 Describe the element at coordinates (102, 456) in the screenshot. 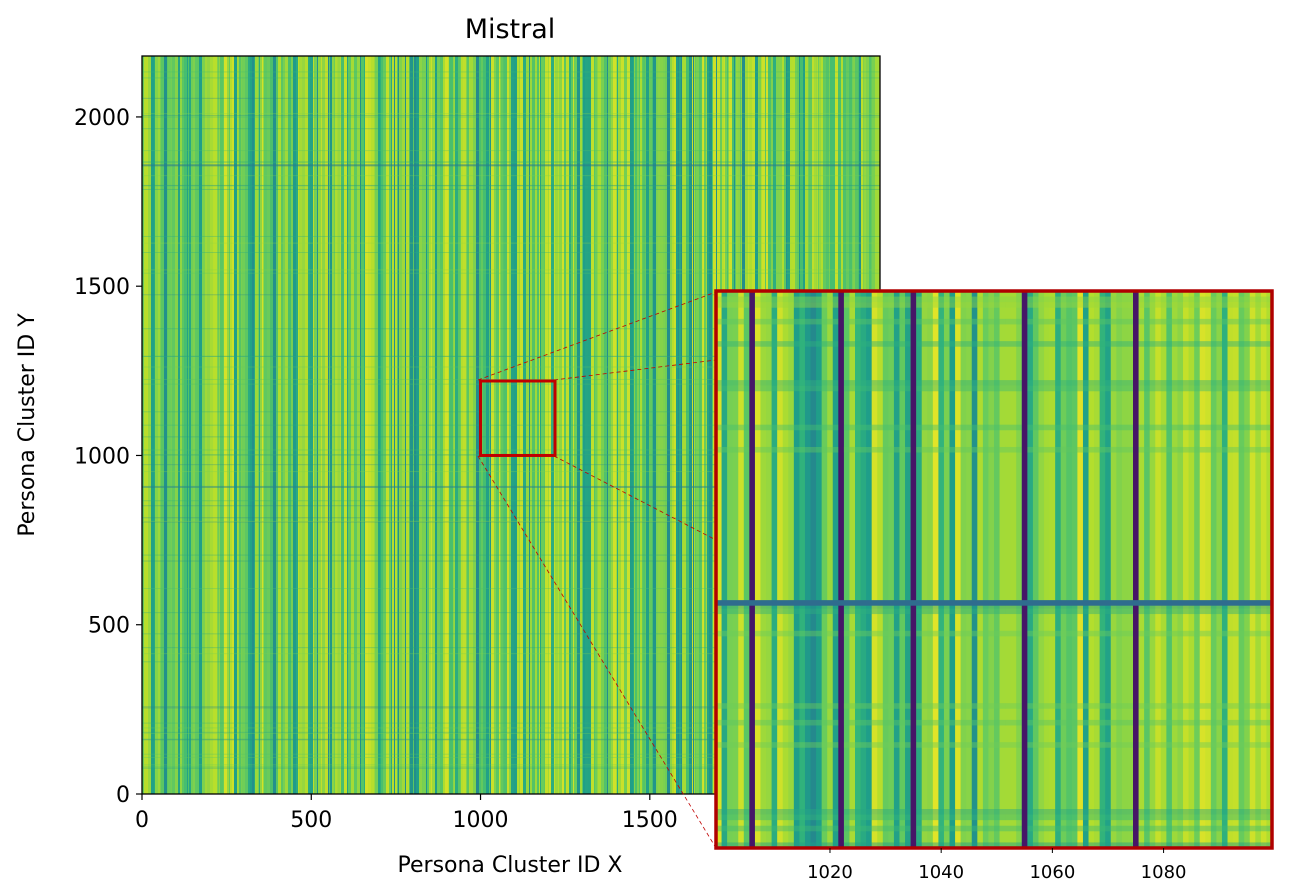

I see `y-tick-label: 1000` at that location.